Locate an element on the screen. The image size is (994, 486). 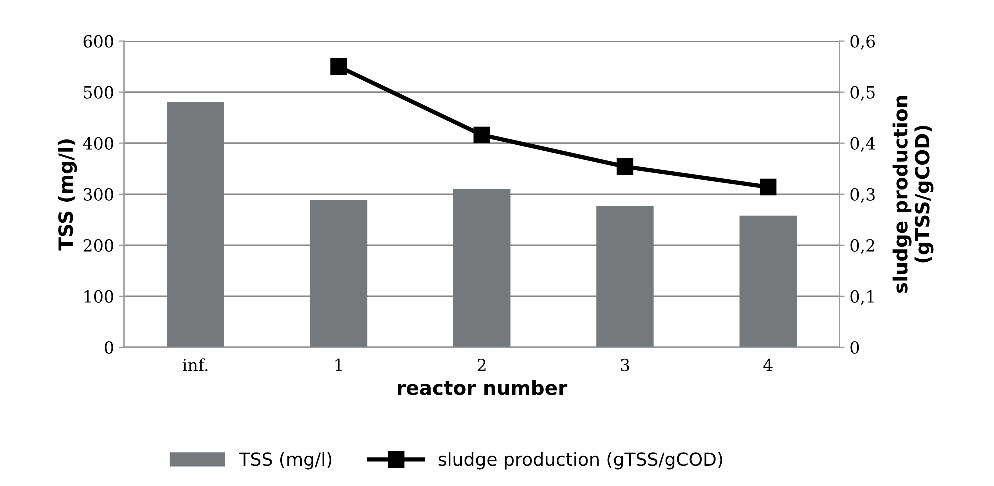
x-axis-title: reactor number is located at coordinates (483, 388).